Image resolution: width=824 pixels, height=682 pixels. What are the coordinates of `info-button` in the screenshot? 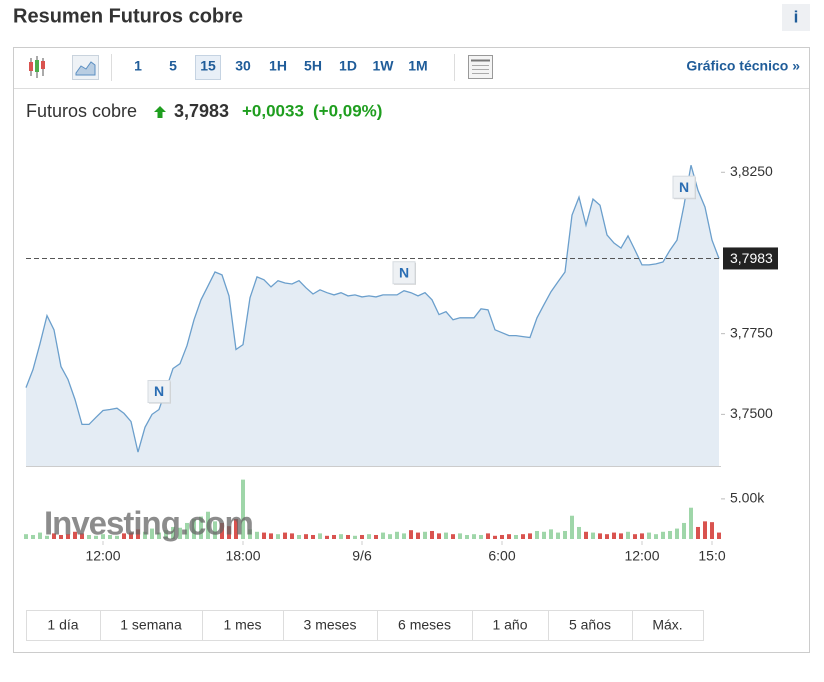 It's located at (796, 17).